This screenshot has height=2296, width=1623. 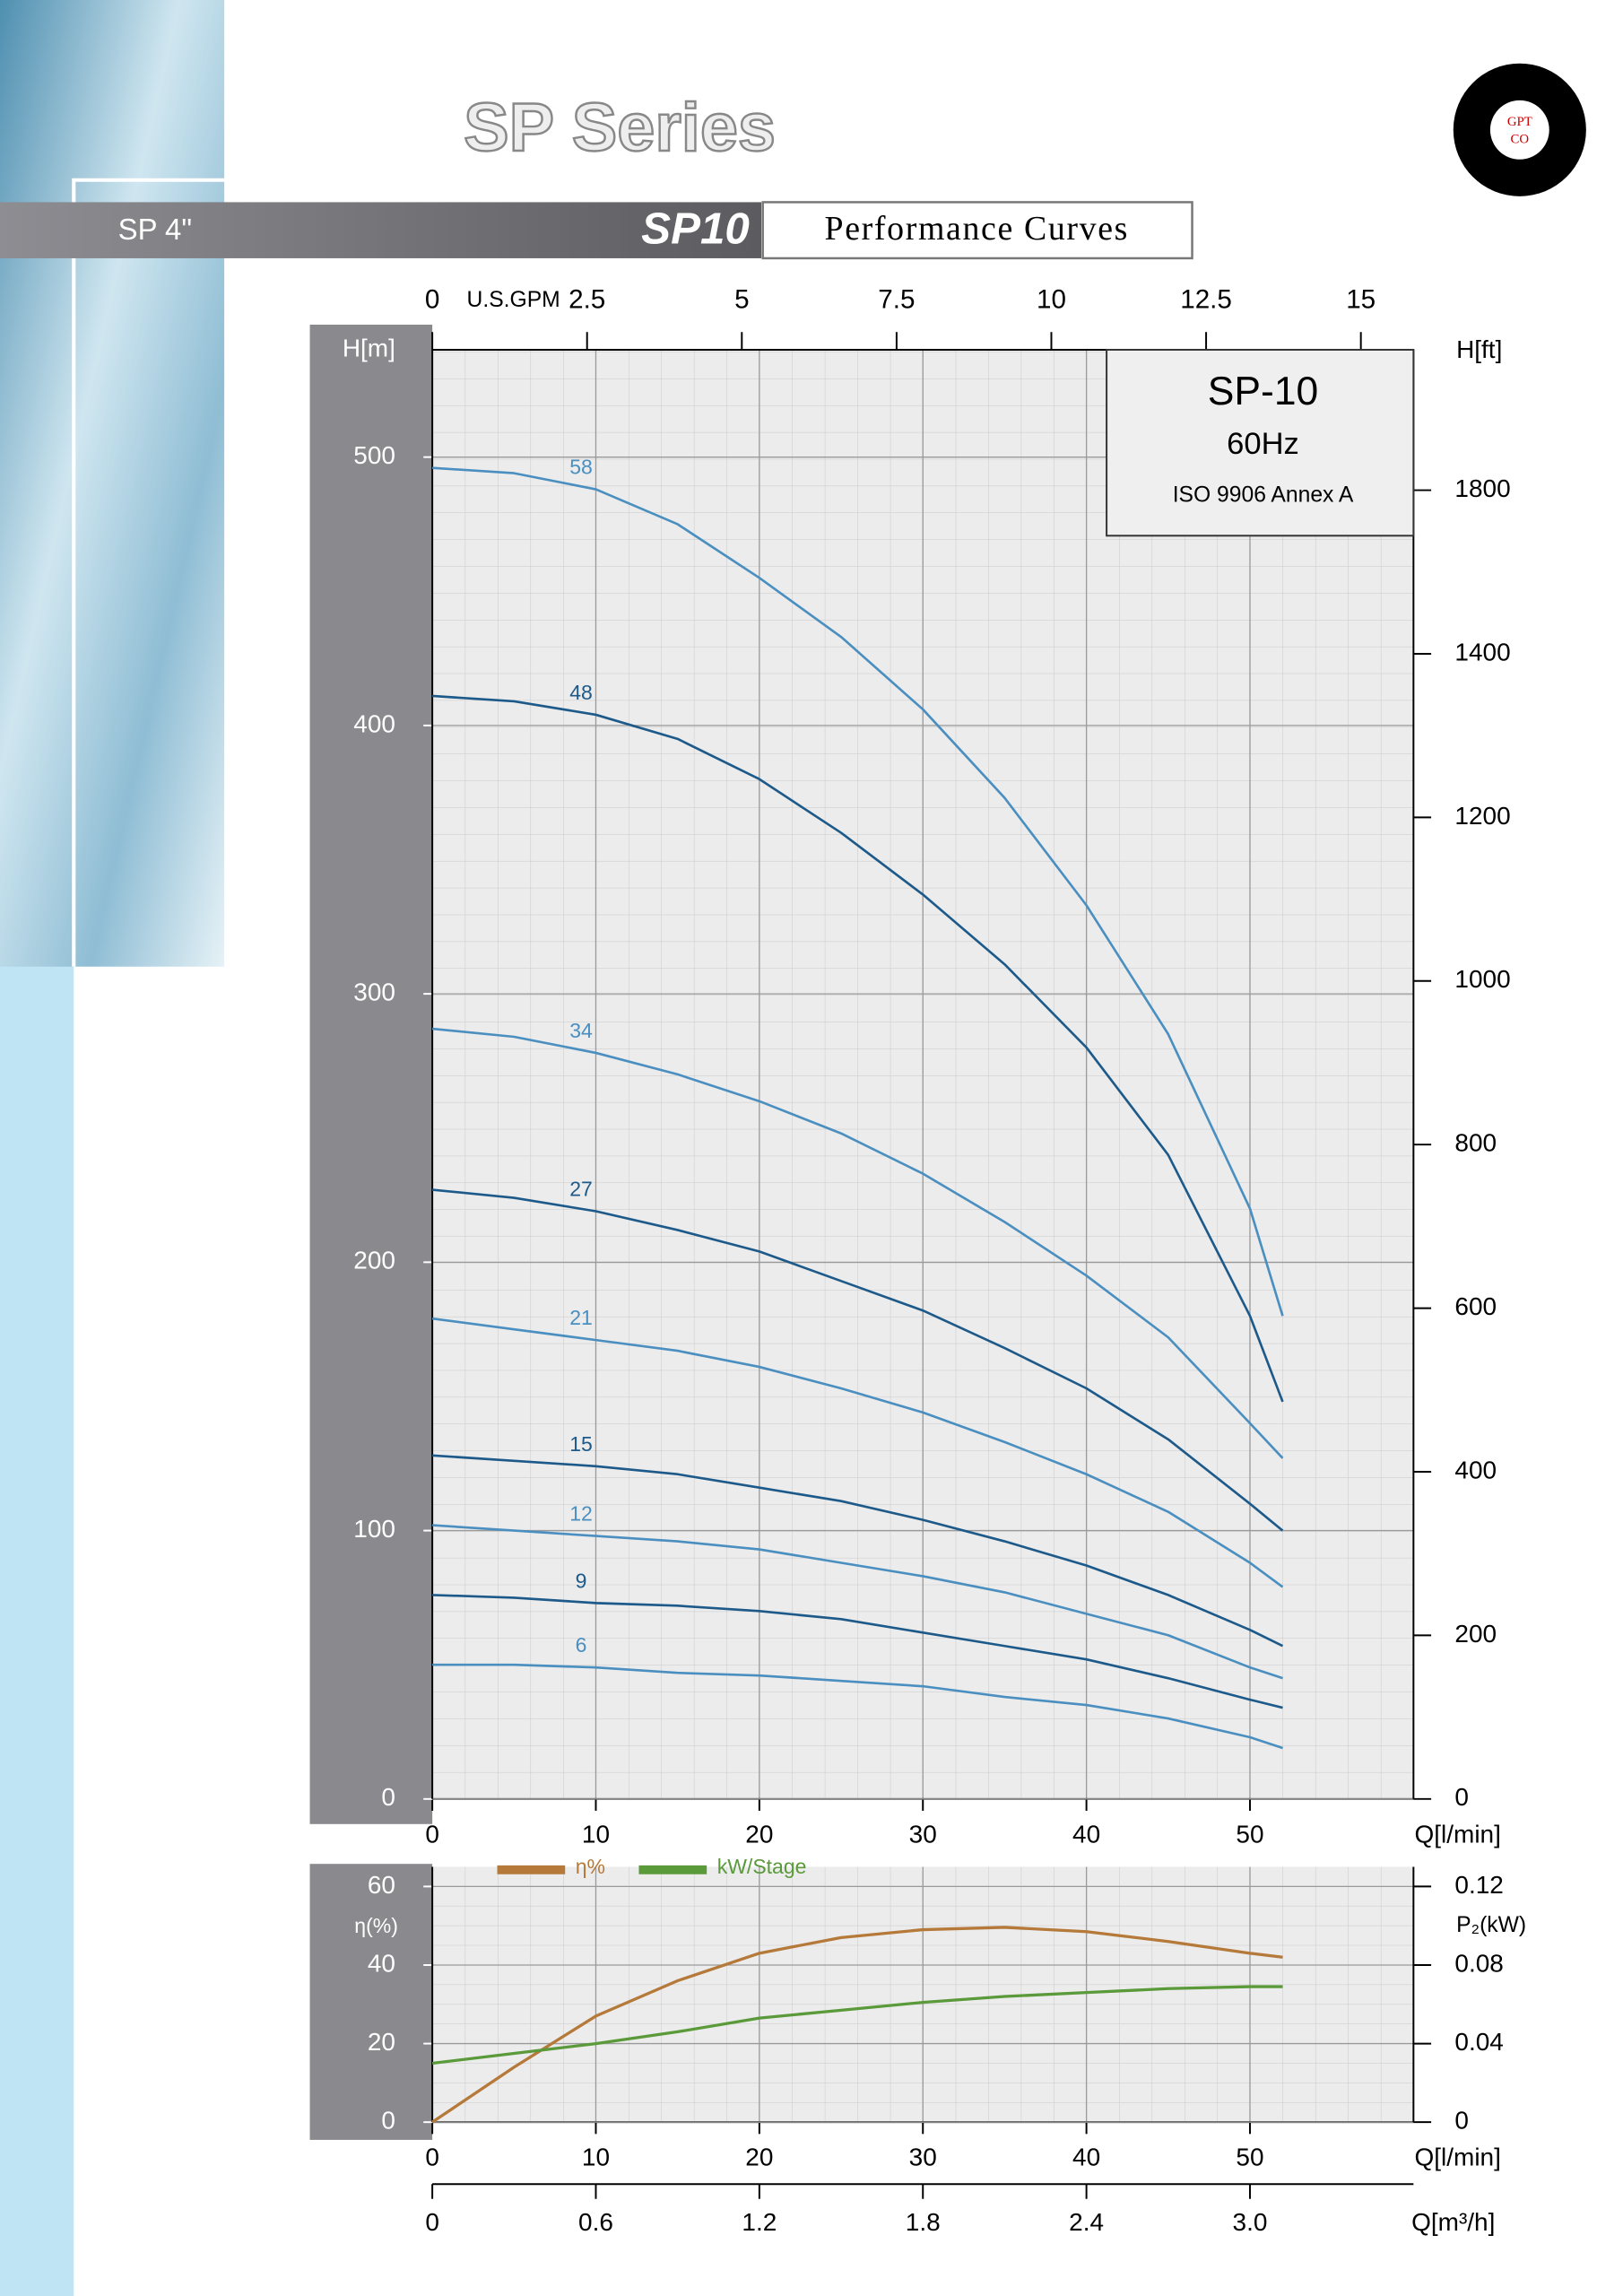 What do you see at coordinates (1475, 1143) in the screenshot?
I see `y2-tick-label: 800` at bounding box center [1475, 1143].